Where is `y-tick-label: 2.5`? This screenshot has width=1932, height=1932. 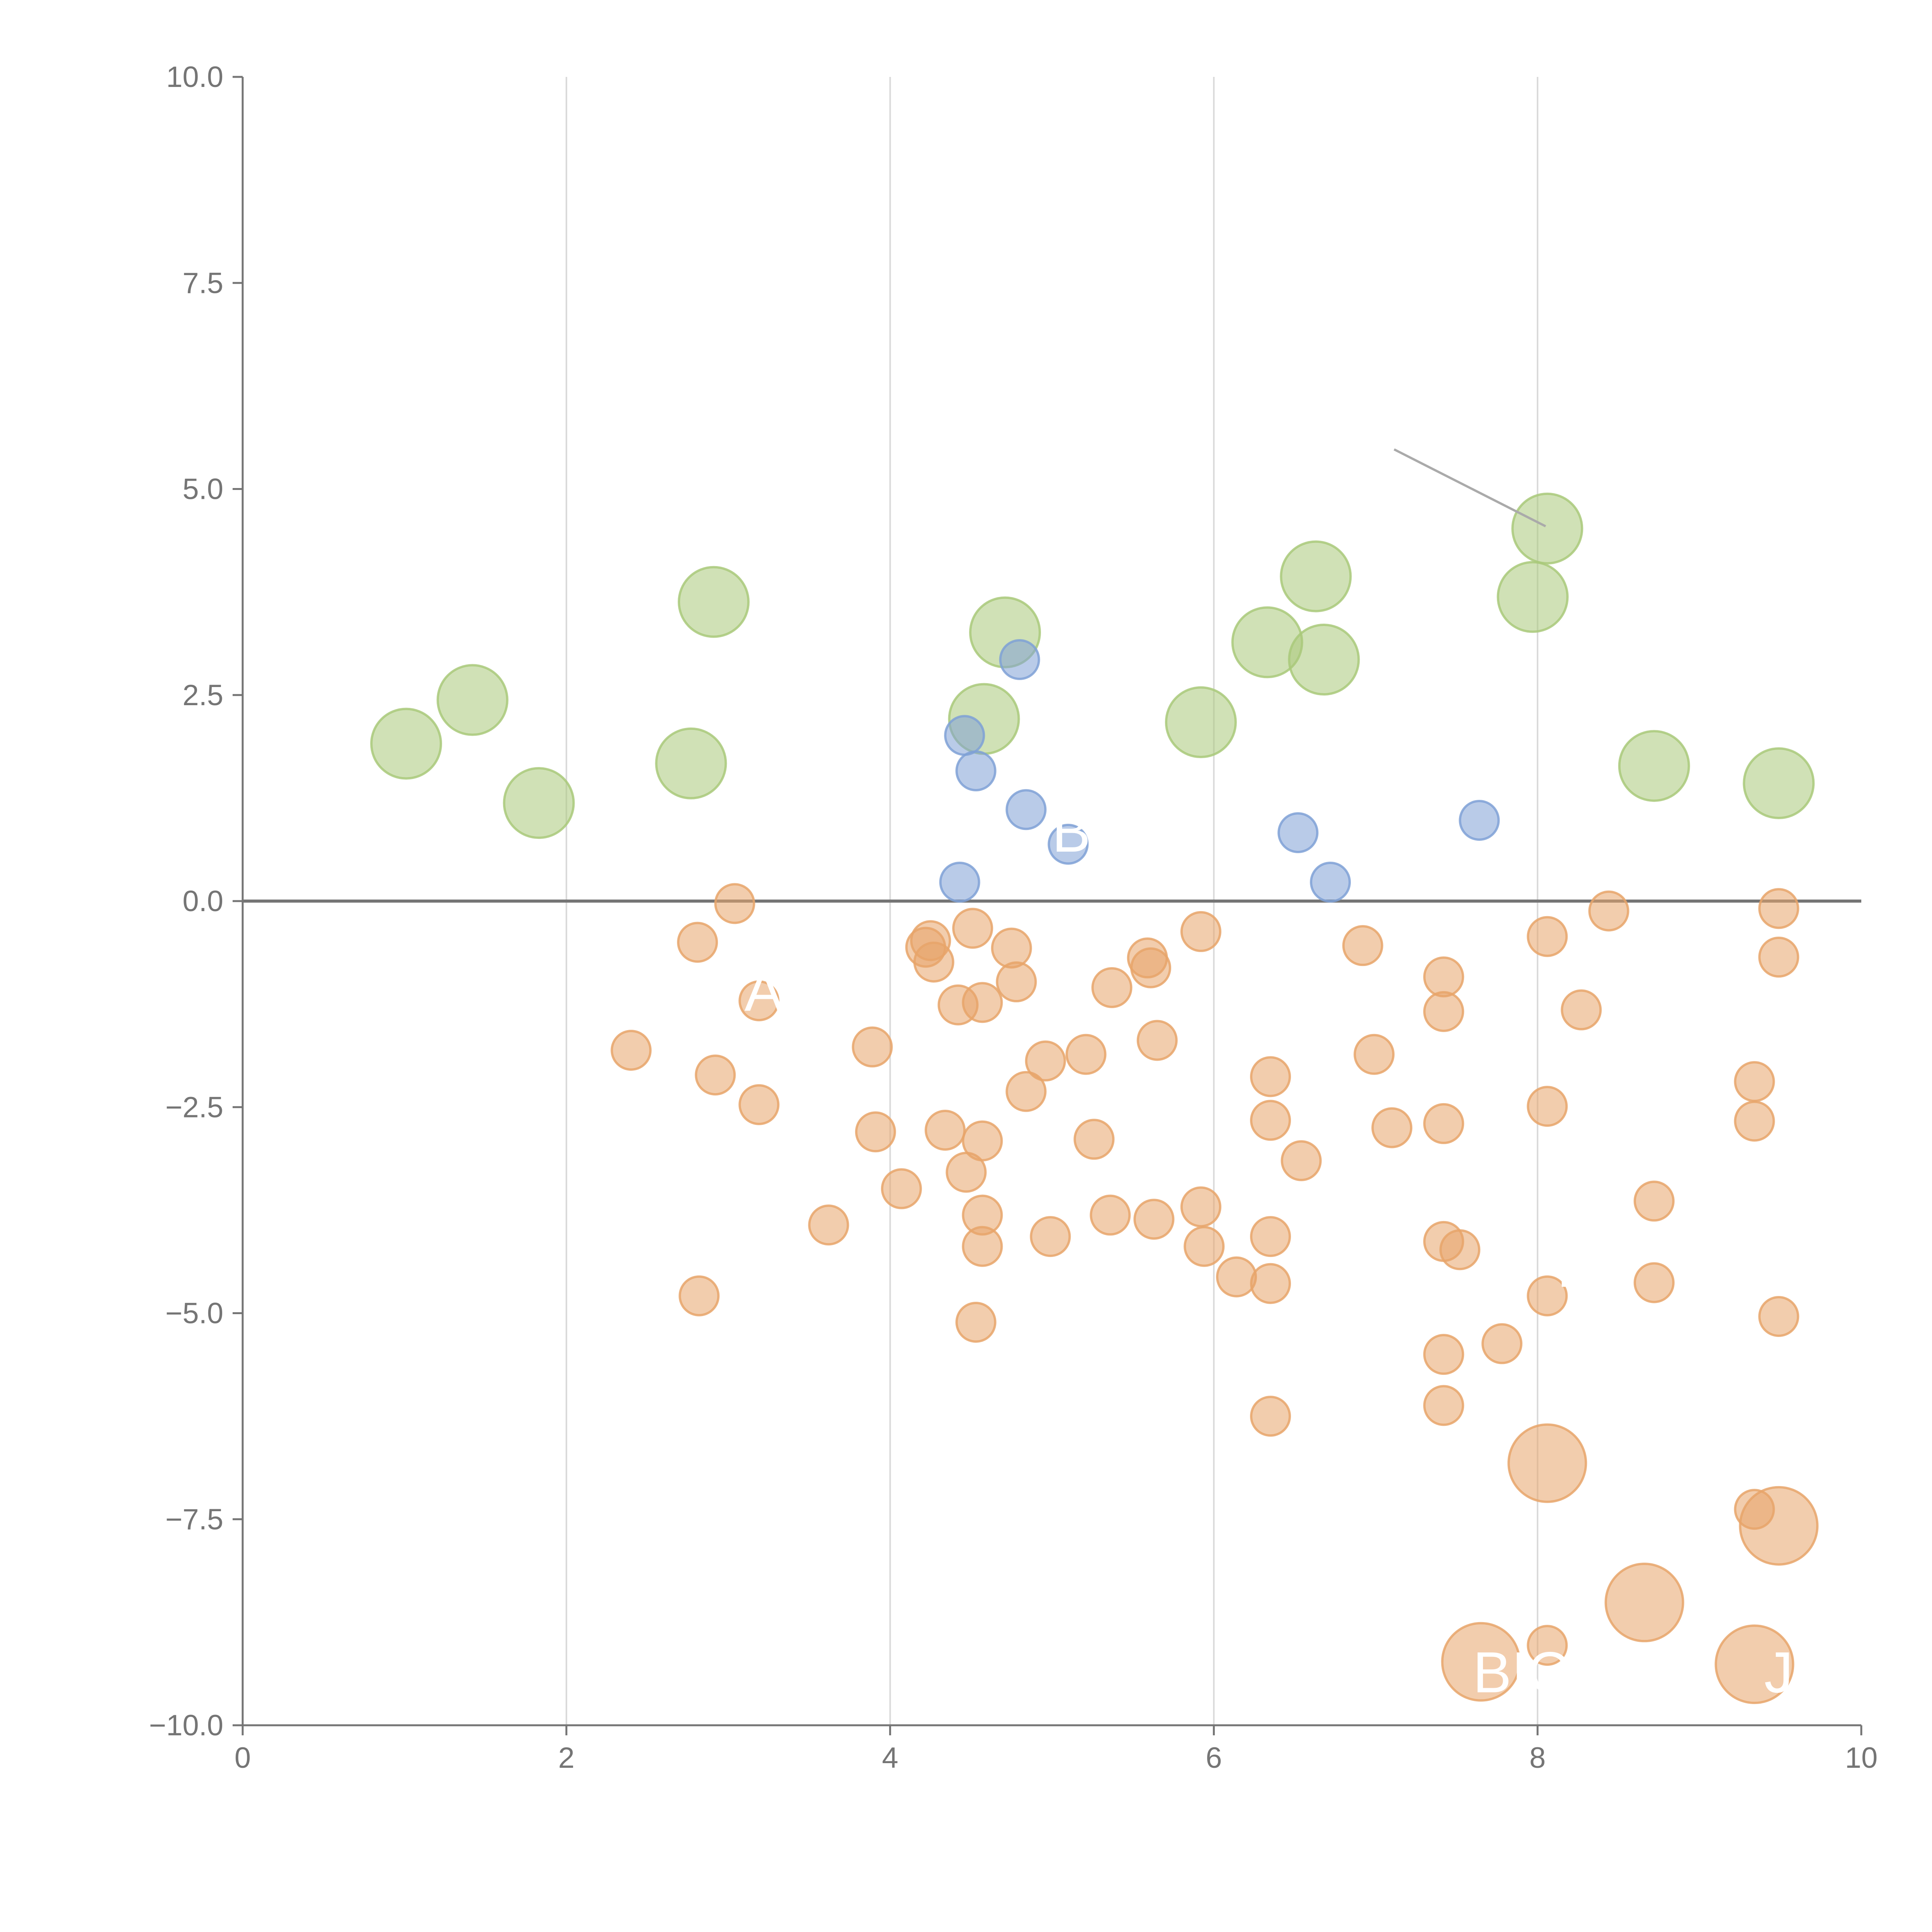
y-tick-label: 2.5 is located at coordinates (202, 695).